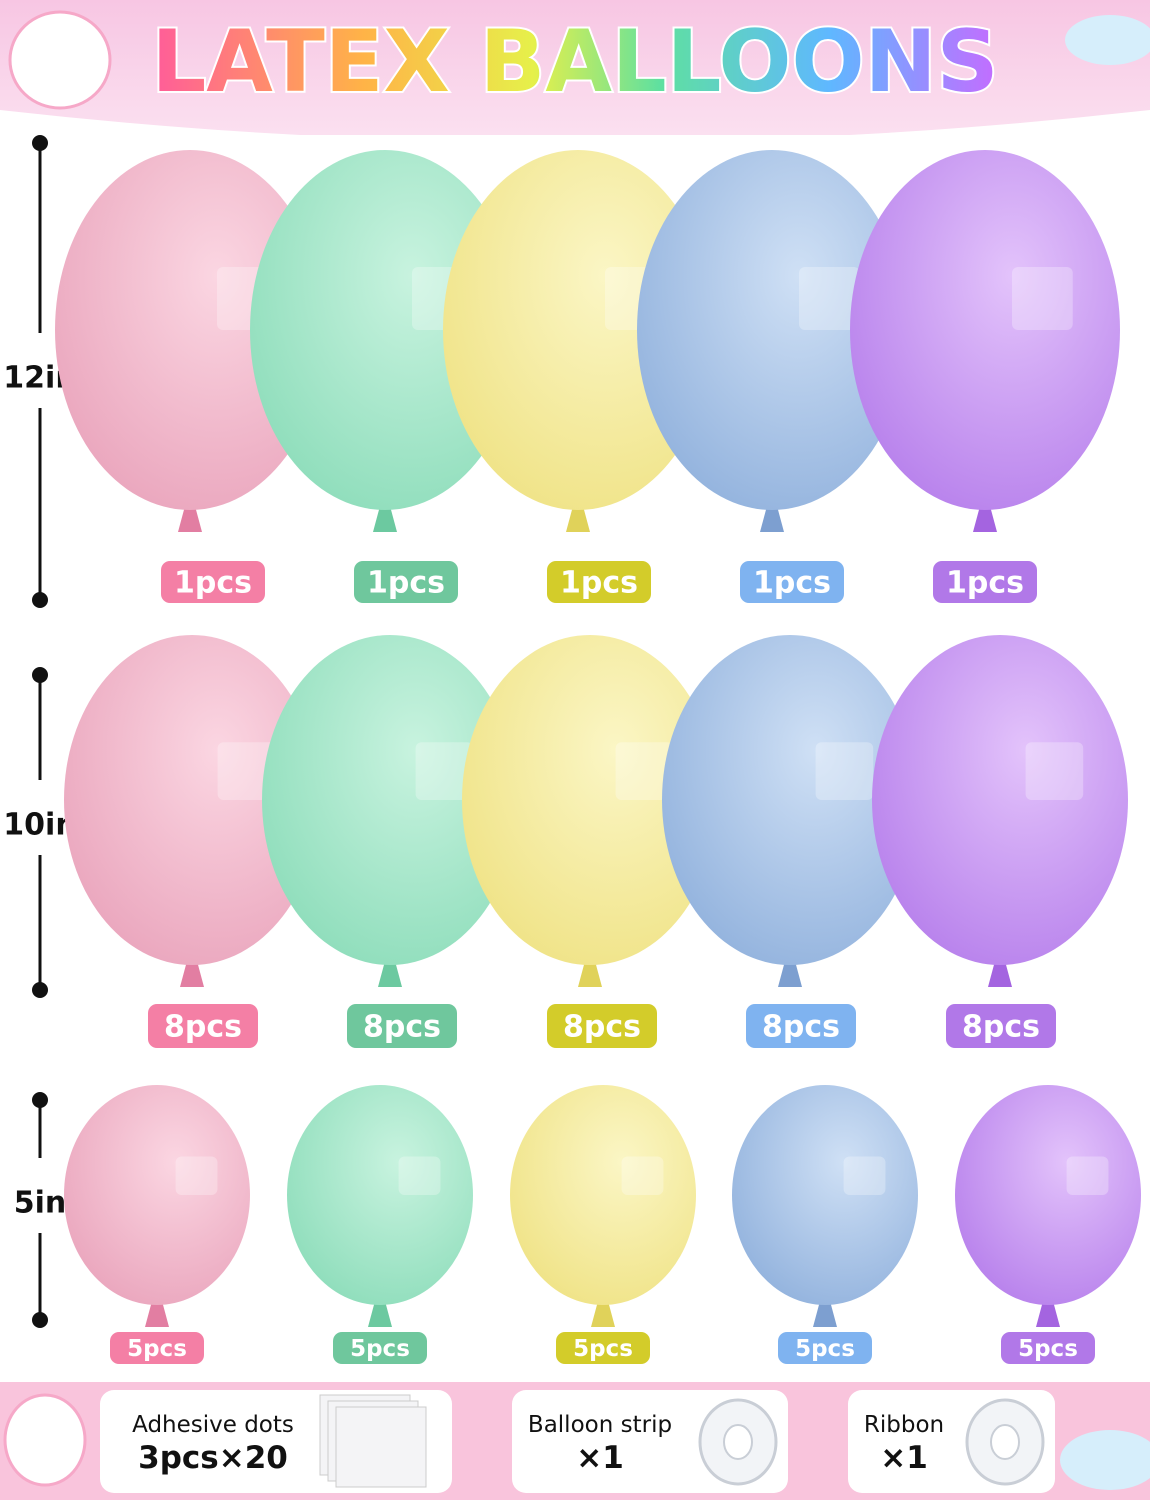  Describe the element at coordinates (600, 1425) in the screenshot. I see `accessory-name: Balloon strip` at that location.